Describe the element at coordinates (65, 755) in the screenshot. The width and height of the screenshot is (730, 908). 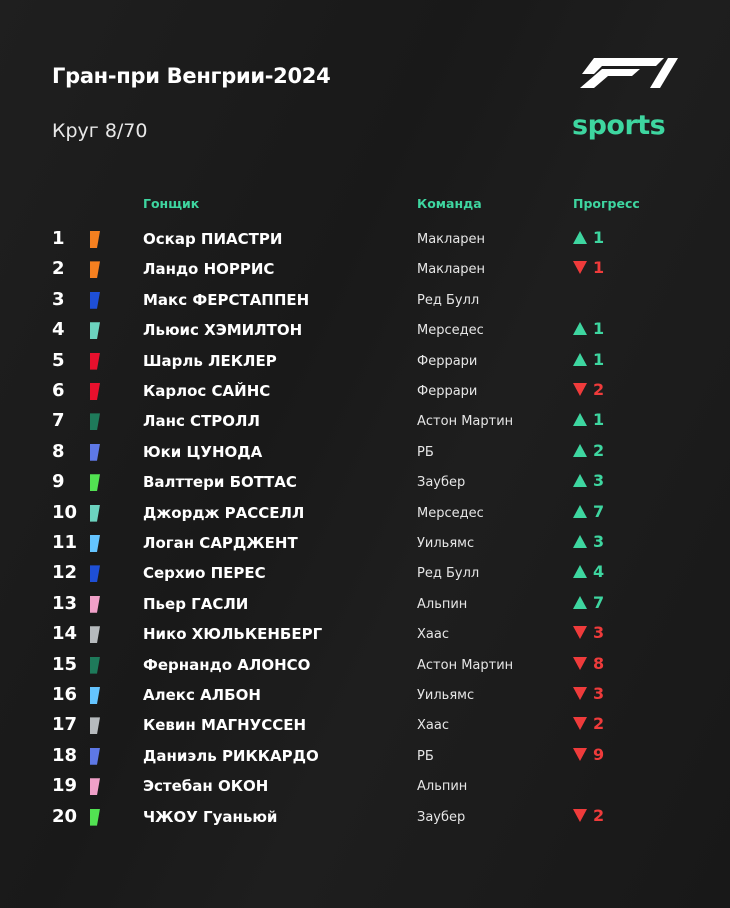
I see `position: 18` at that location.